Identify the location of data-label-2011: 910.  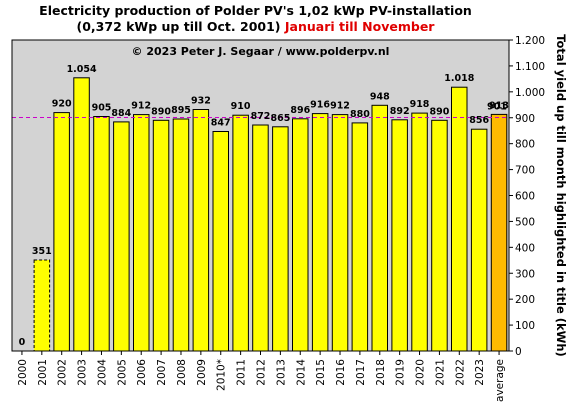
(241, 106).